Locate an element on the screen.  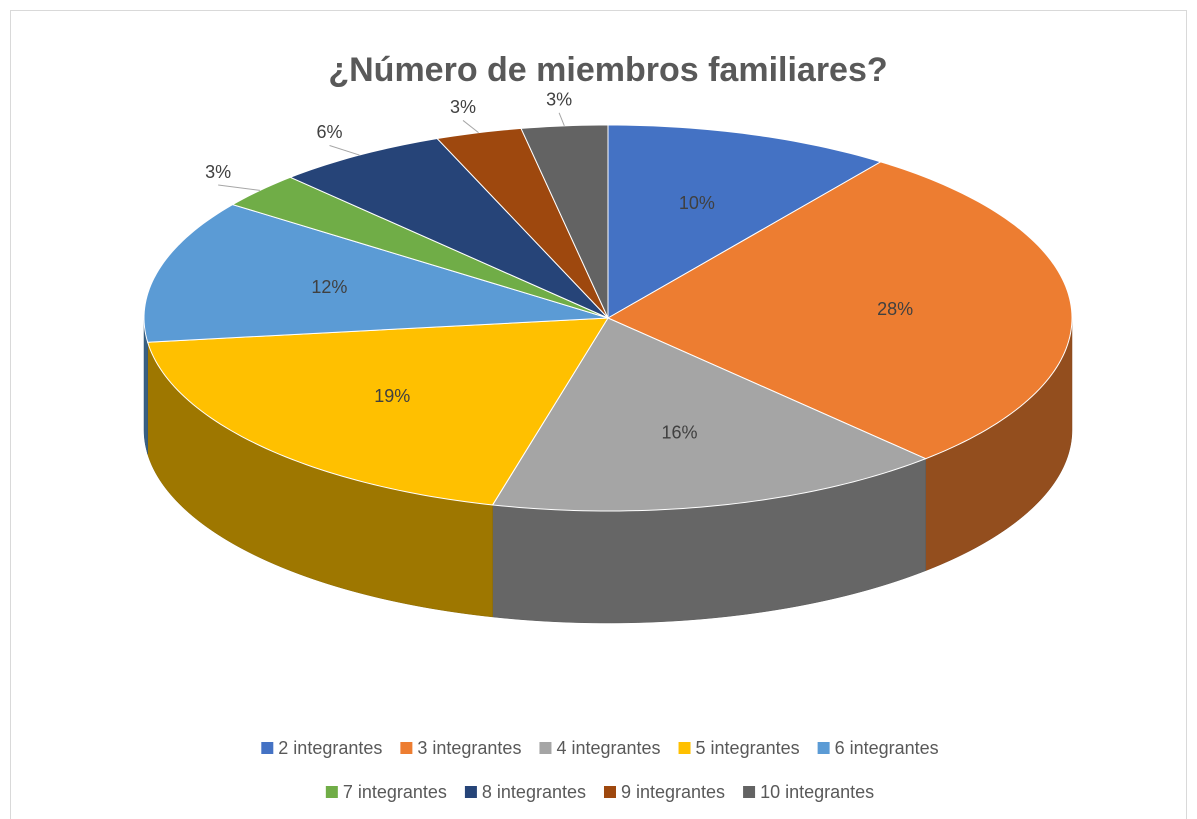
legend-label: 5 integrantes is located at coordinates (748, 748).